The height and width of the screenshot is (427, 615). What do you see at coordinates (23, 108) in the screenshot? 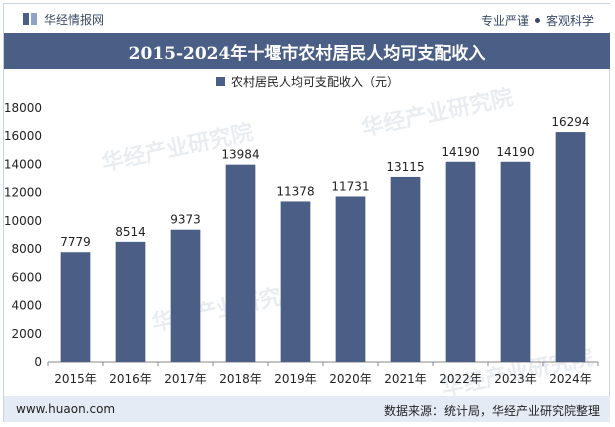
I see `y-tick-label: 18000` at bounding box center [23, 108].